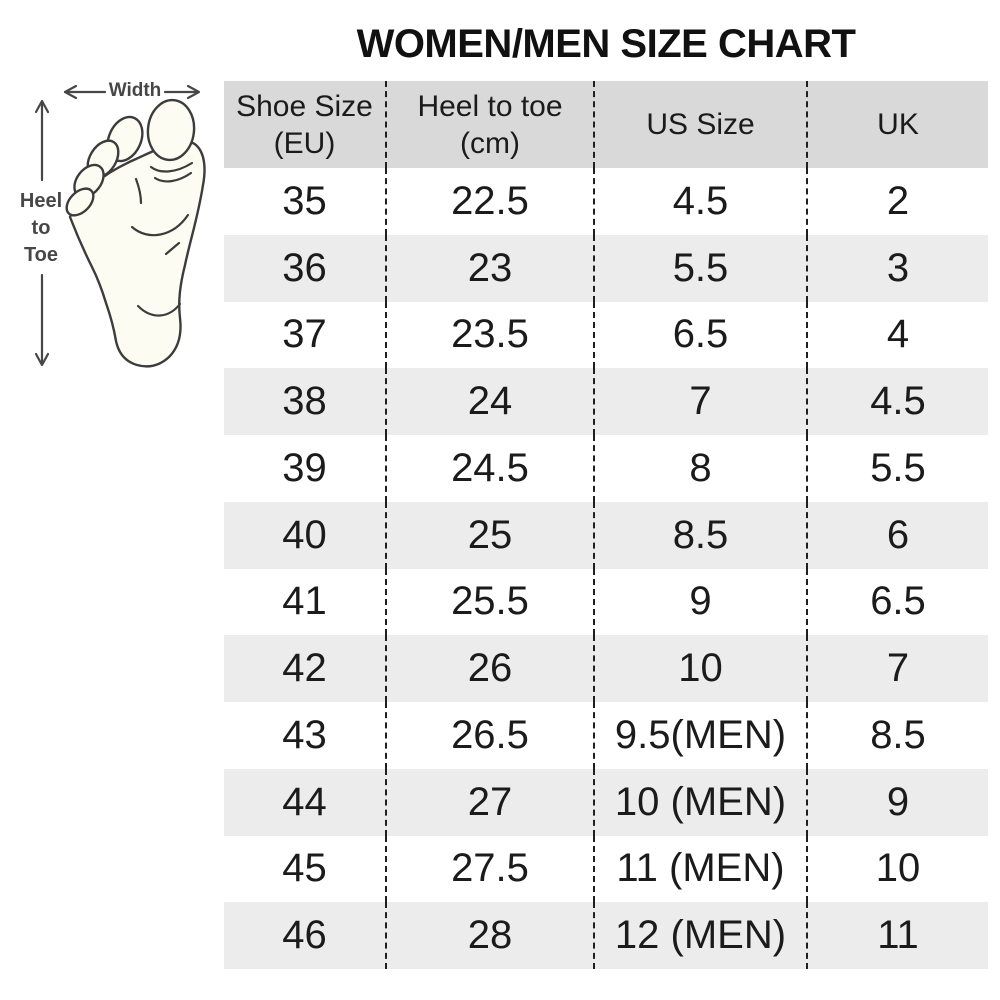  I want to click on cell-heel-toe-cm: 27.5, so click(491, 869).